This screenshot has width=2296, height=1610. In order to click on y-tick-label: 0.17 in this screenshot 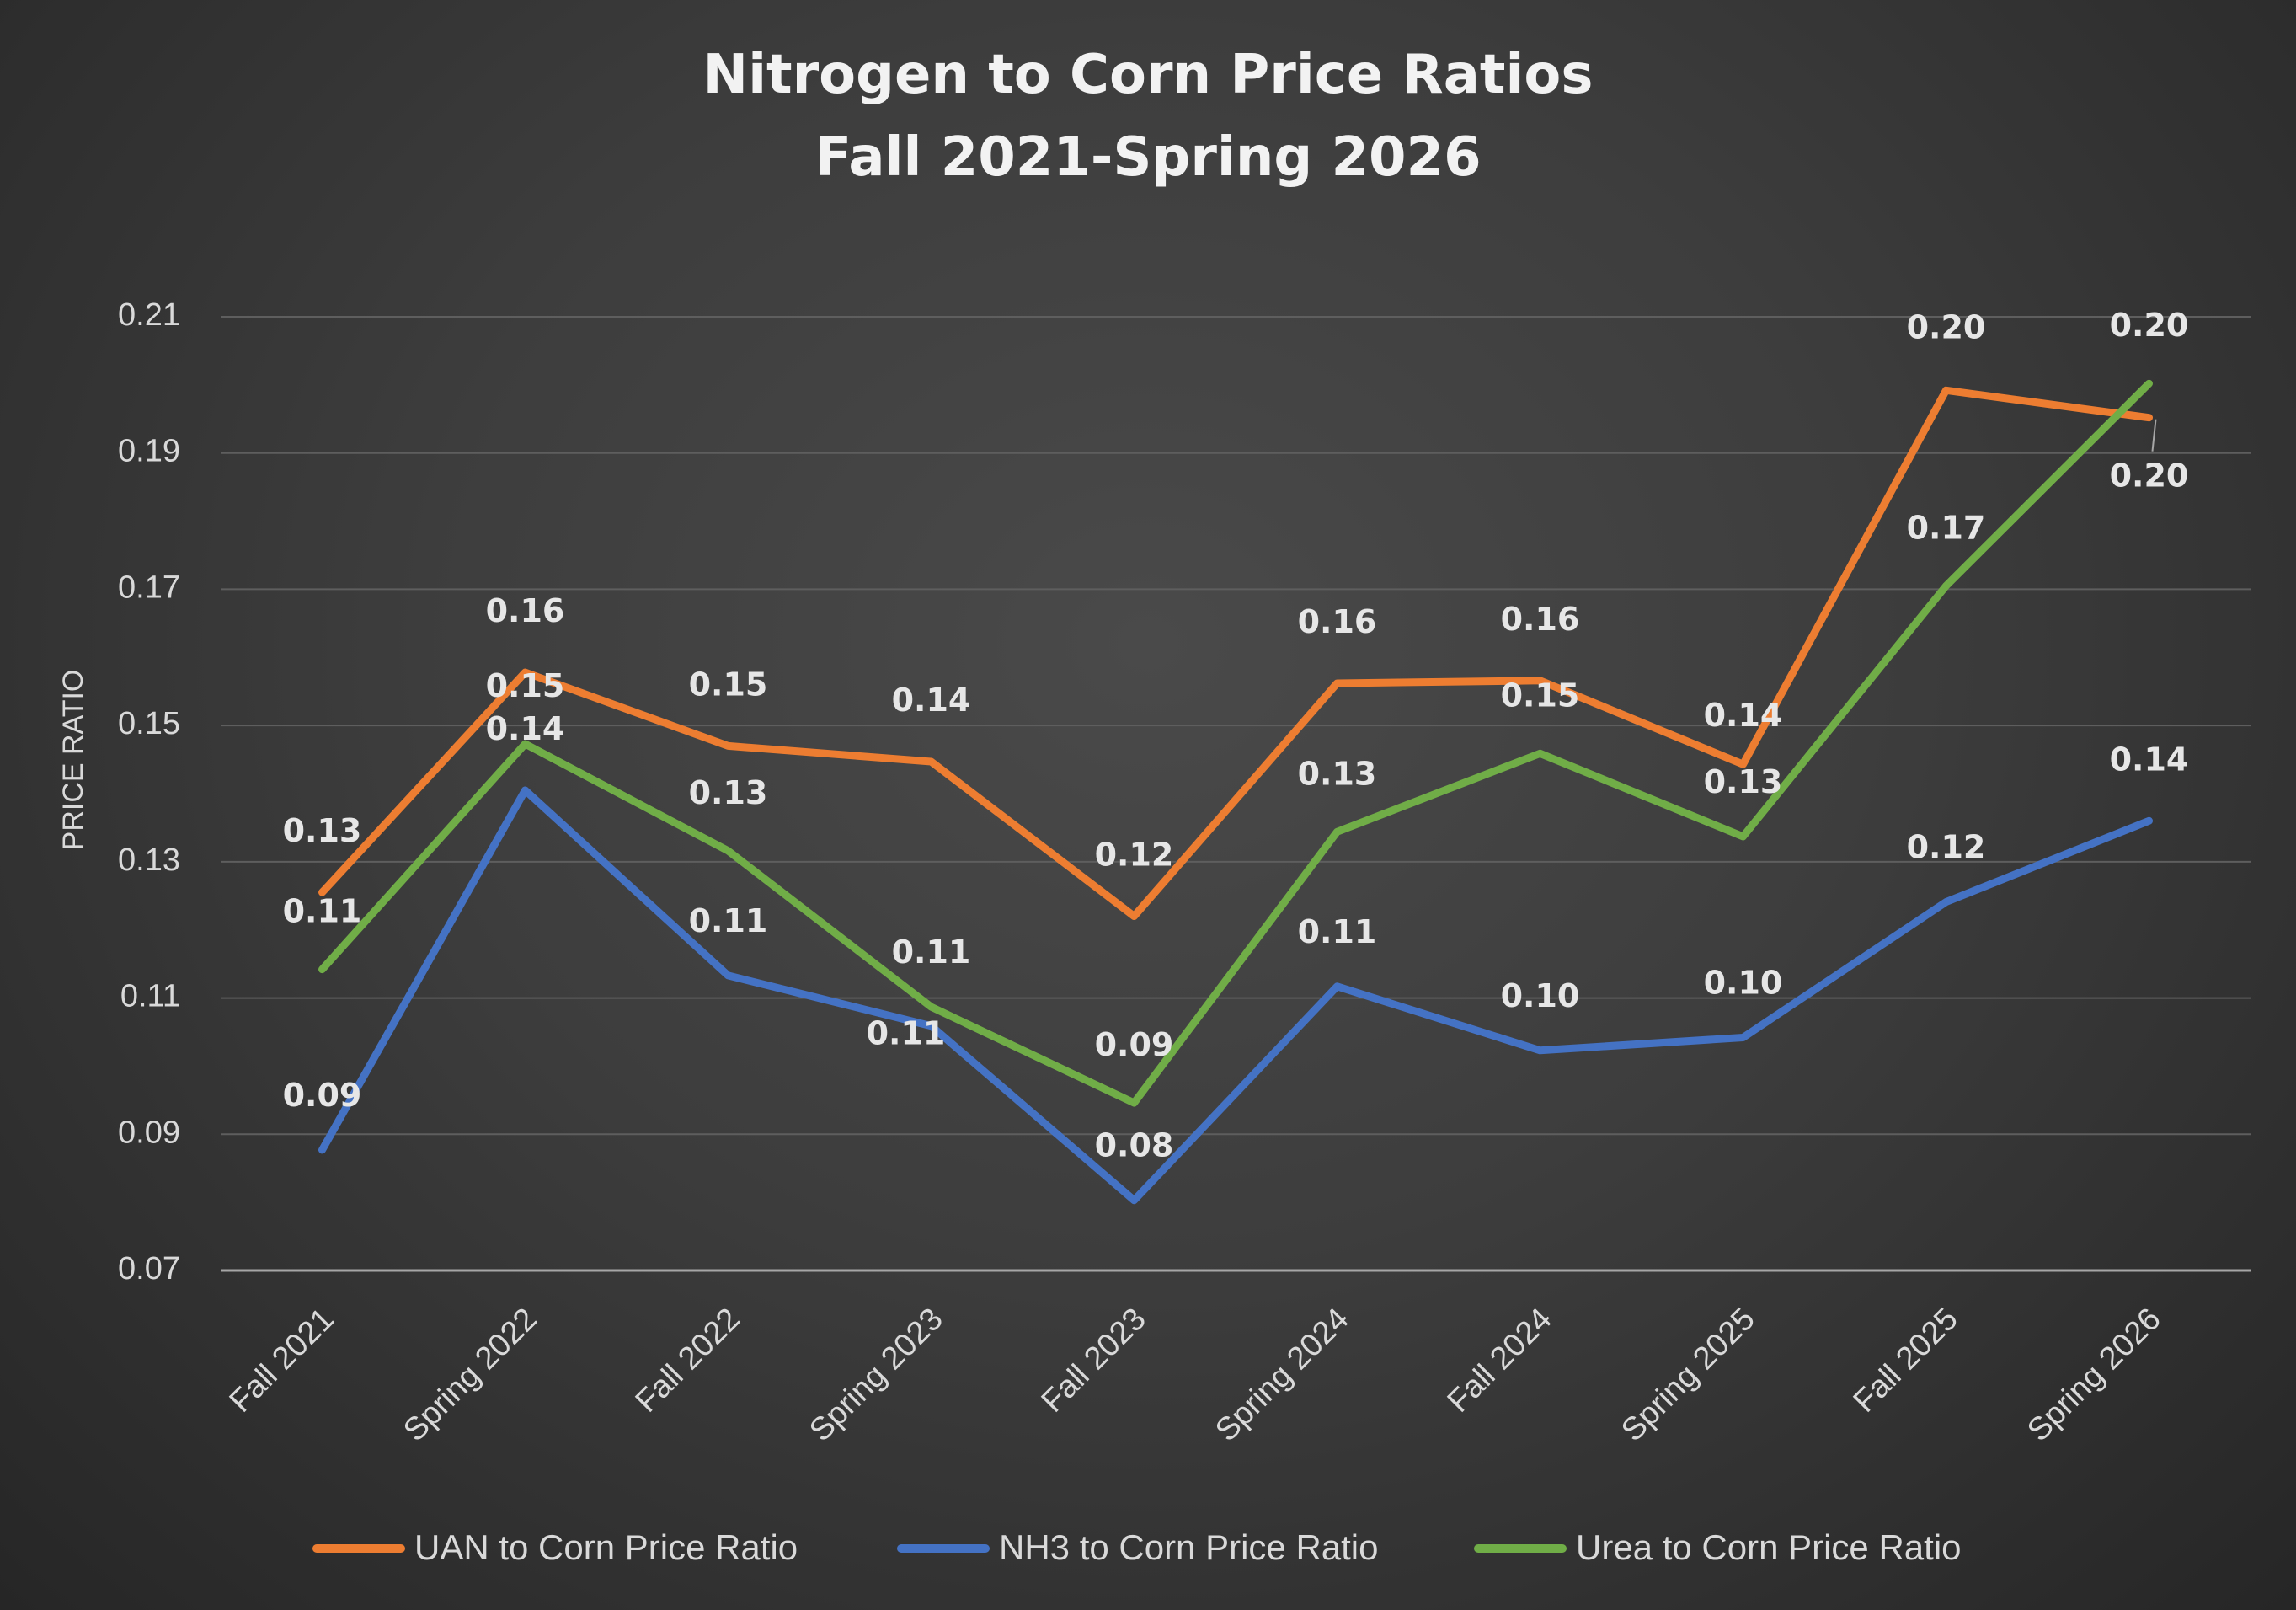, I will do `click(149, 587)`.